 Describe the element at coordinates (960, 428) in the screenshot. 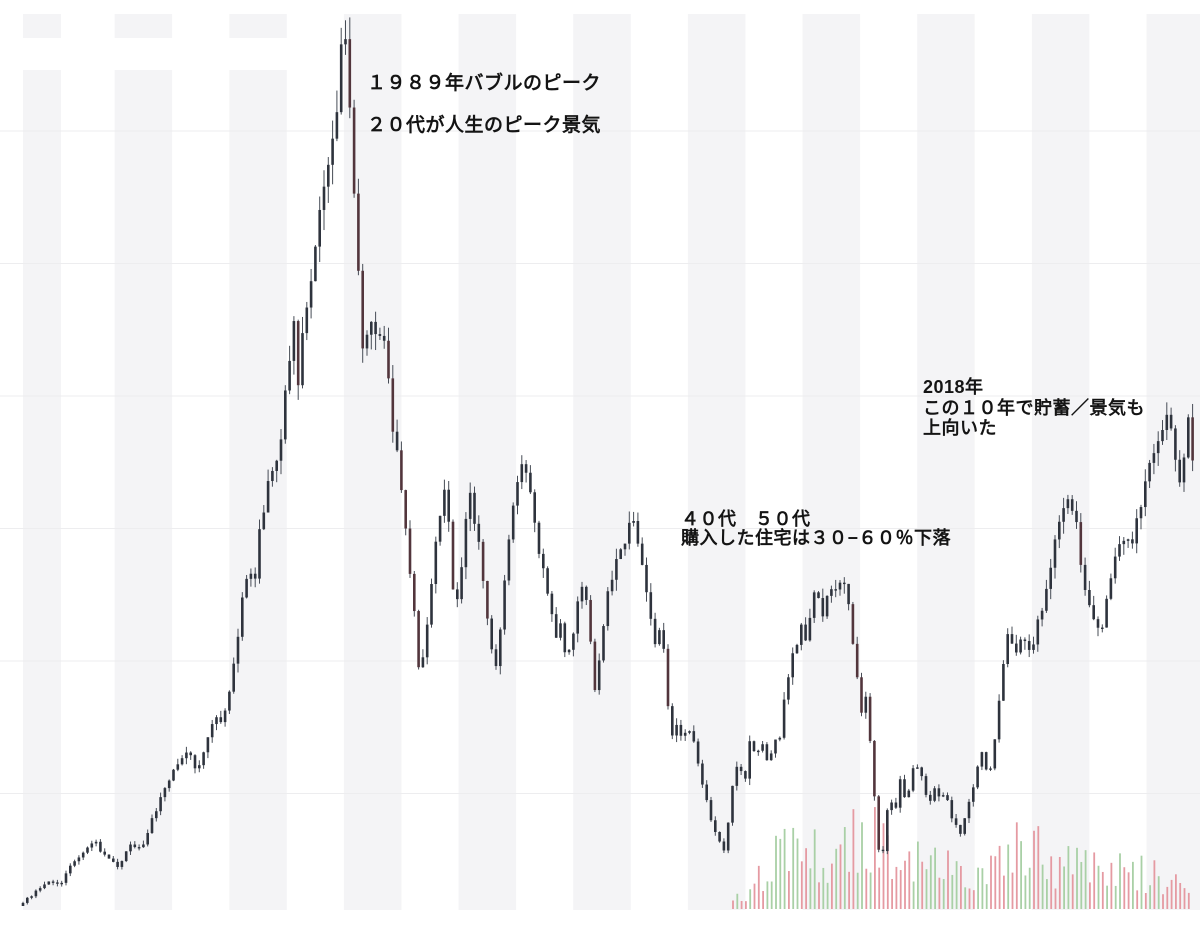

I see `annotation-line: 上向いた` at that location.